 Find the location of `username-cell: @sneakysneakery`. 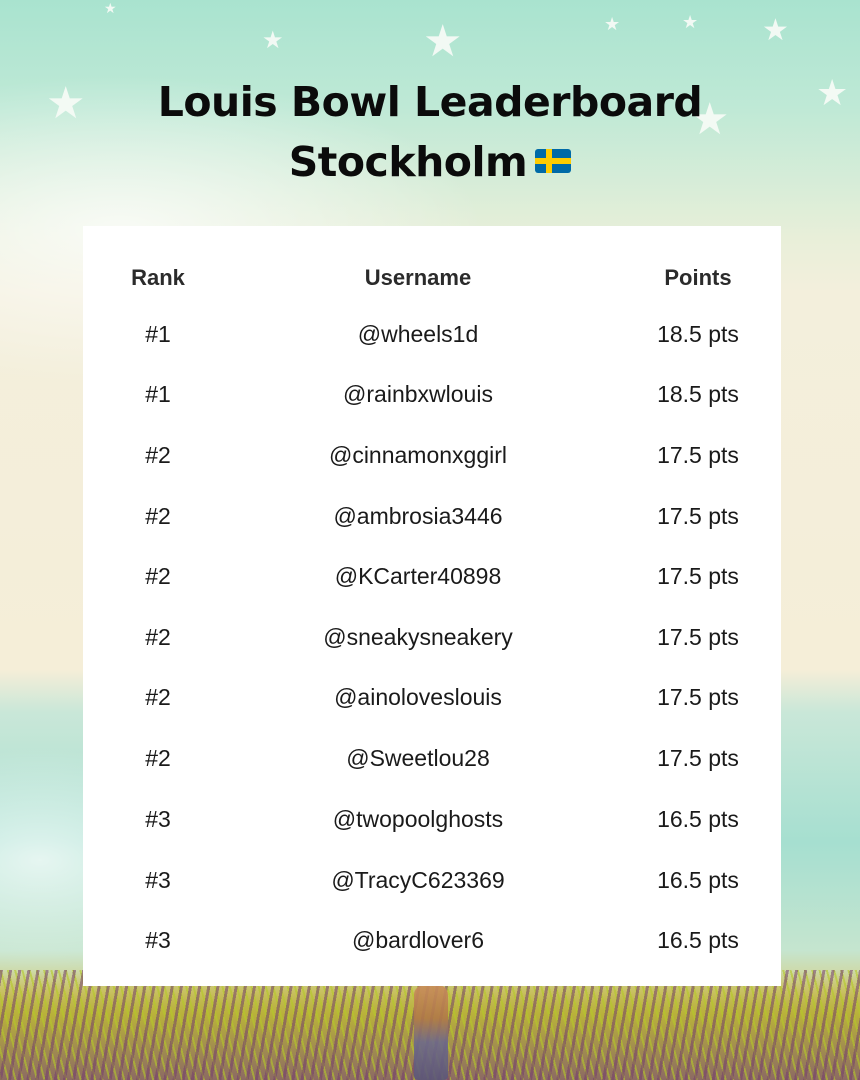

username-cell: @sneakysneakery is located at coordinates (418, 637).